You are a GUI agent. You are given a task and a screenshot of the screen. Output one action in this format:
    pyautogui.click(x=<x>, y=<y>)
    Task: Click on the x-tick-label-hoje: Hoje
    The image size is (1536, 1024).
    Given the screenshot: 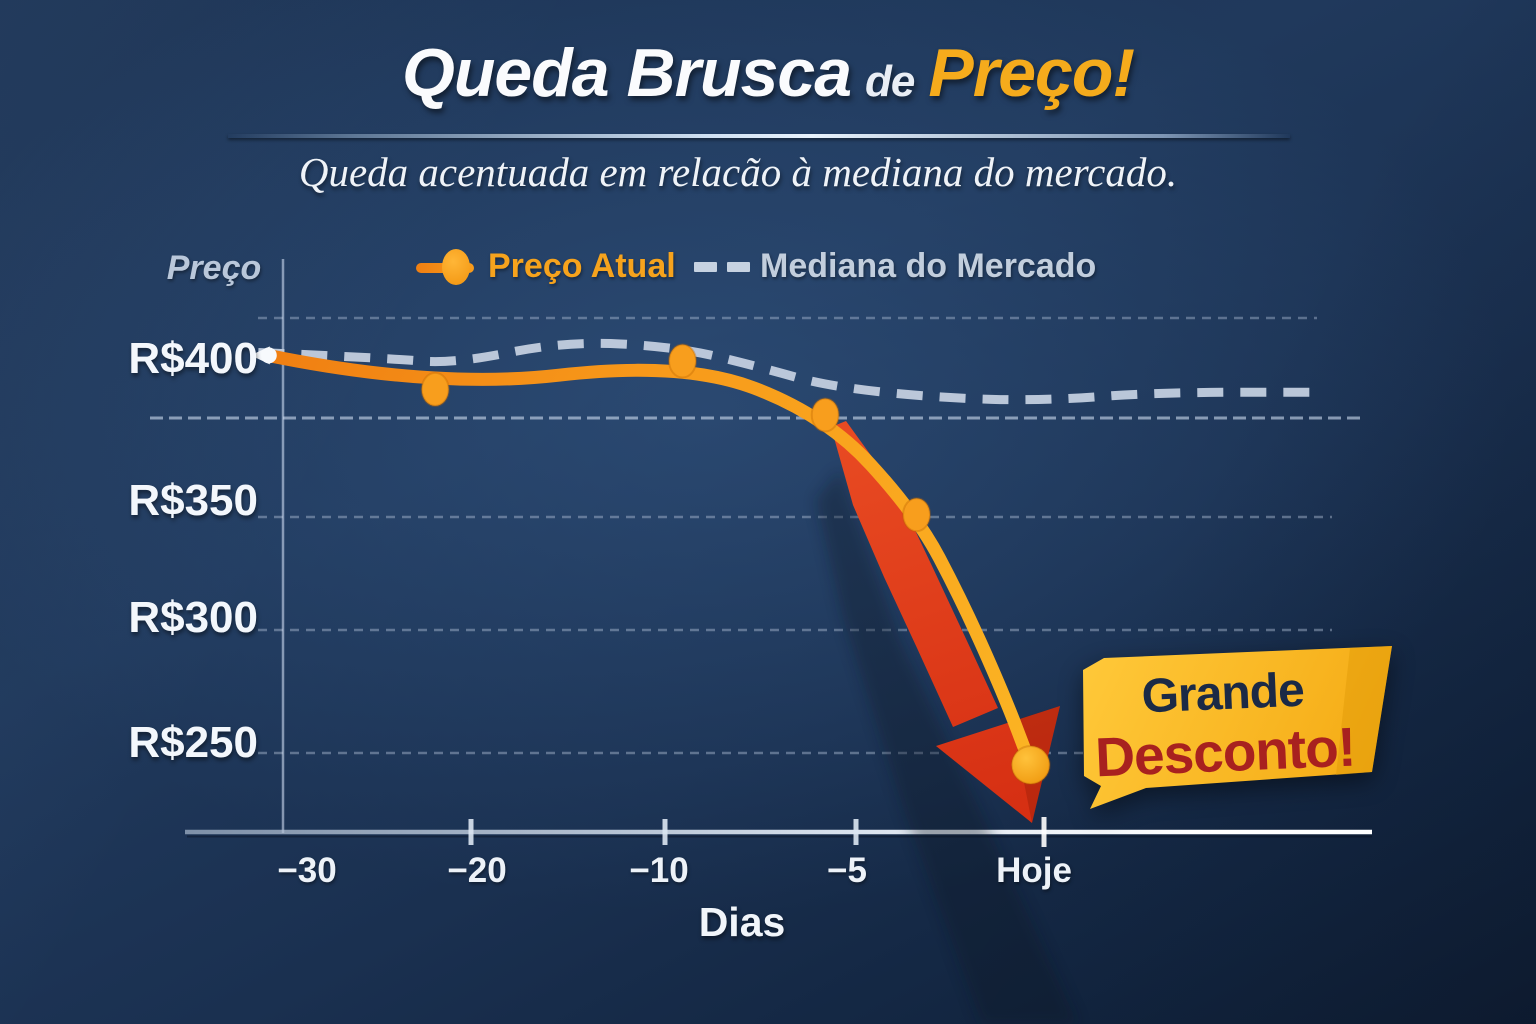 What is the action you would take?
    pyautogui.click(x=1034, y=870)
    